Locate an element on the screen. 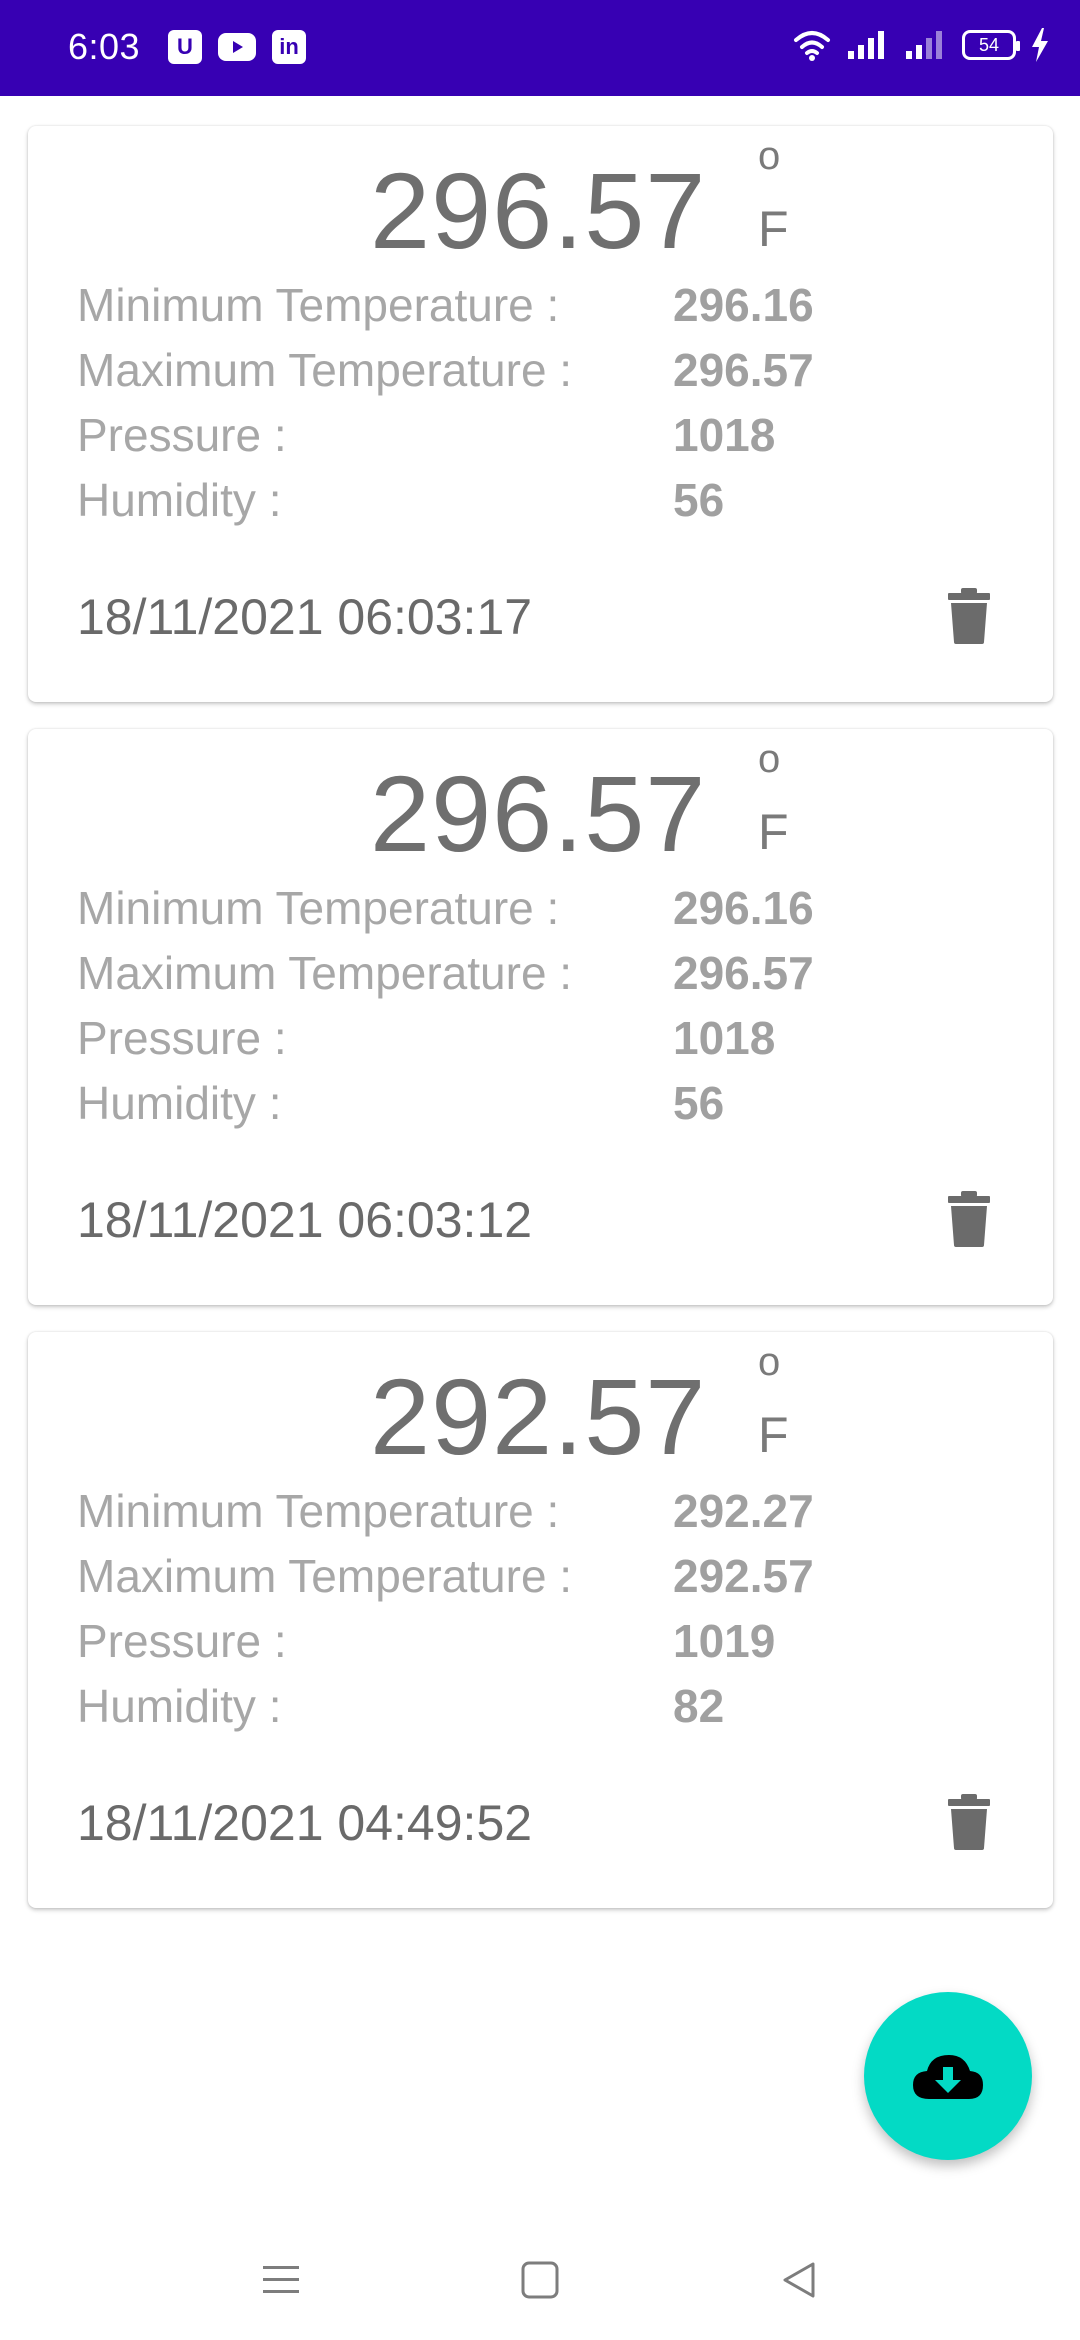 This screenshot has width=1080, height=2340. status-bar: 6:03 U in 54 is located at coordinates (540, 48).